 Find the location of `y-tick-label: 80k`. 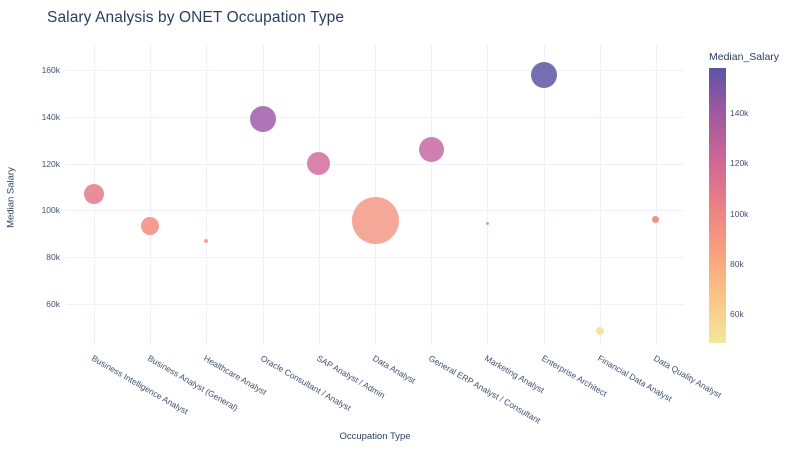

y-tick-label: 80k is located at coordinates (53, 257).